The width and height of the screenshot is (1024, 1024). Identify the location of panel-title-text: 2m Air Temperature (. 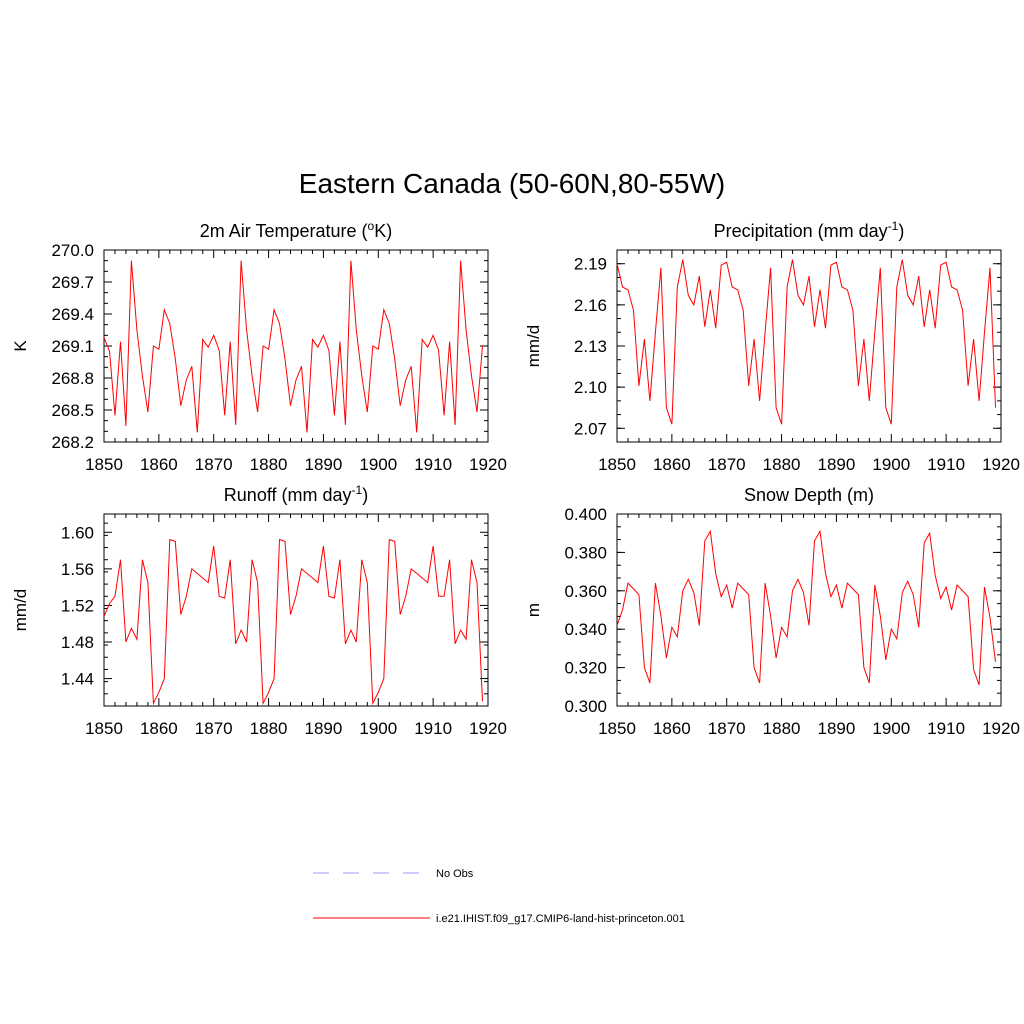
(284, 231).